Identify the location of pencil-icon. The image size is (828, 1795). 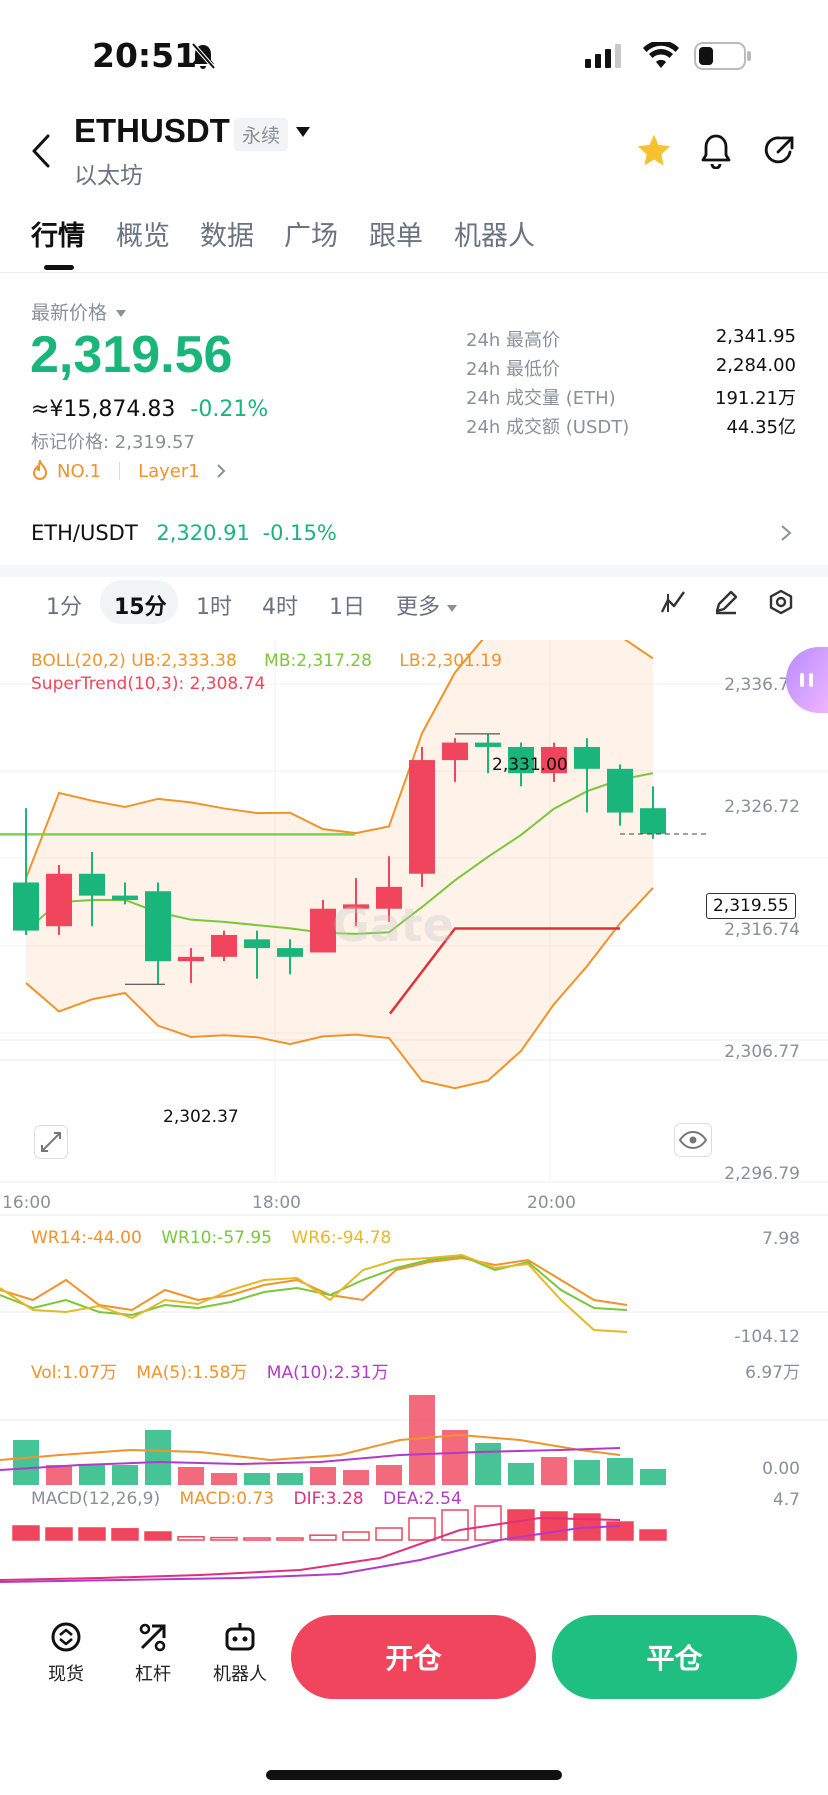
(726, 602).